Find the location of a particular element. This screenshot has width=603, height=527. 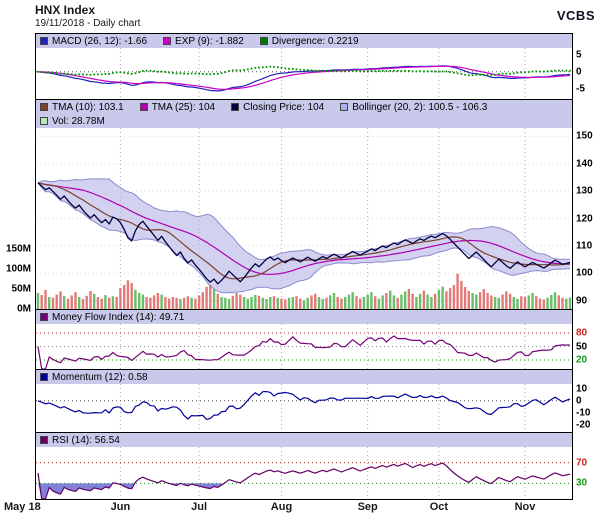

main-y-axis-tick: 130 is located at coordinates (584, 191).